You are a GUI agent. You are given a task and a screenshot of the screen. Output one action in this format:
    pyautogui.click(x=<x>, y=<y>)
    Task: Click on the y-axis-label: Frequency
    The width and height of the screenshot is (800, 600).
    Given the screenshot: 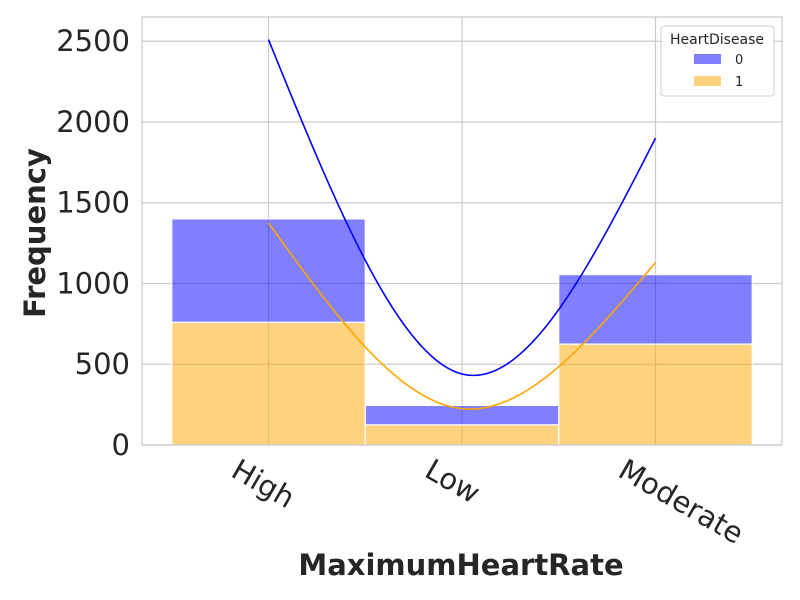 What is the action you would take?
    pyautogui.click(x=35, y=233)
    